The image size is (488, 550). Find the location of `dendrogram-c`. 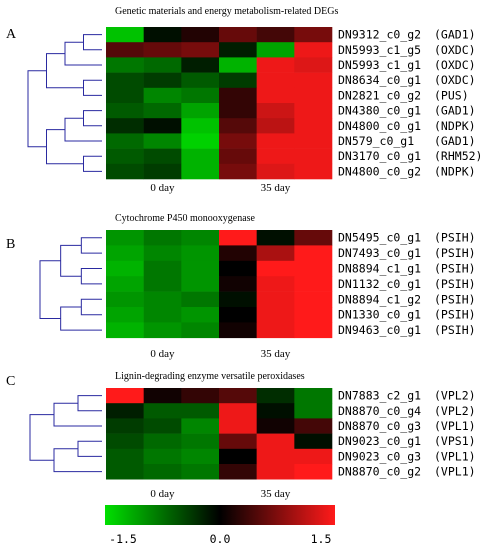

dendrogram-c is located at coordinates (65, 434).